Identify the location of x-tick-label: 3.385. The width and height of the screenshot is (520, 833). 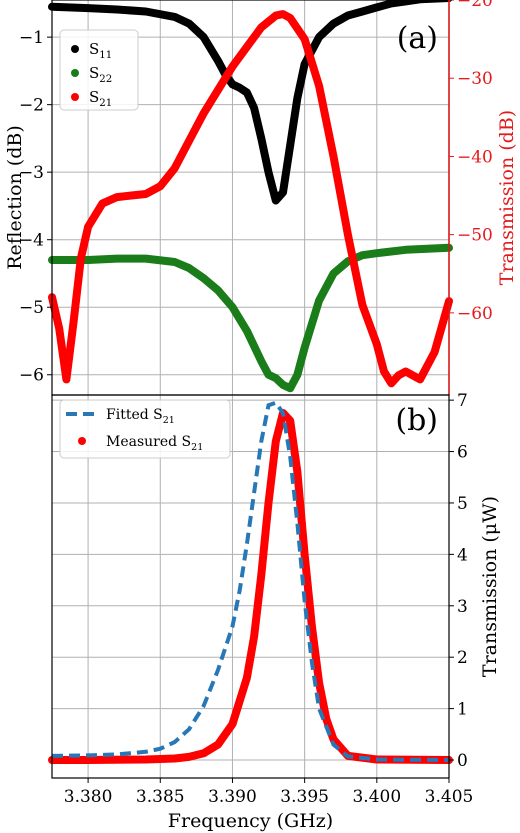
(160, 797).